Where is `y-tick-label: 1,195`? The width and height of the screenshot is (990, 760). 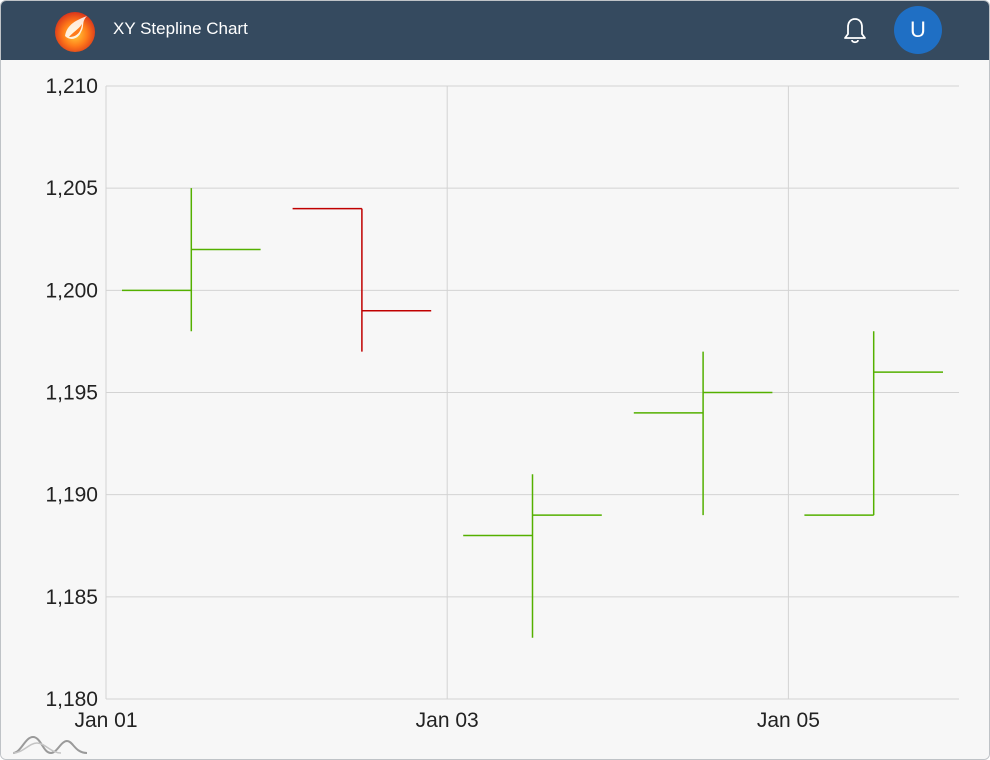 y-tick-label: 1,195 is located at coordinates (71, 393).